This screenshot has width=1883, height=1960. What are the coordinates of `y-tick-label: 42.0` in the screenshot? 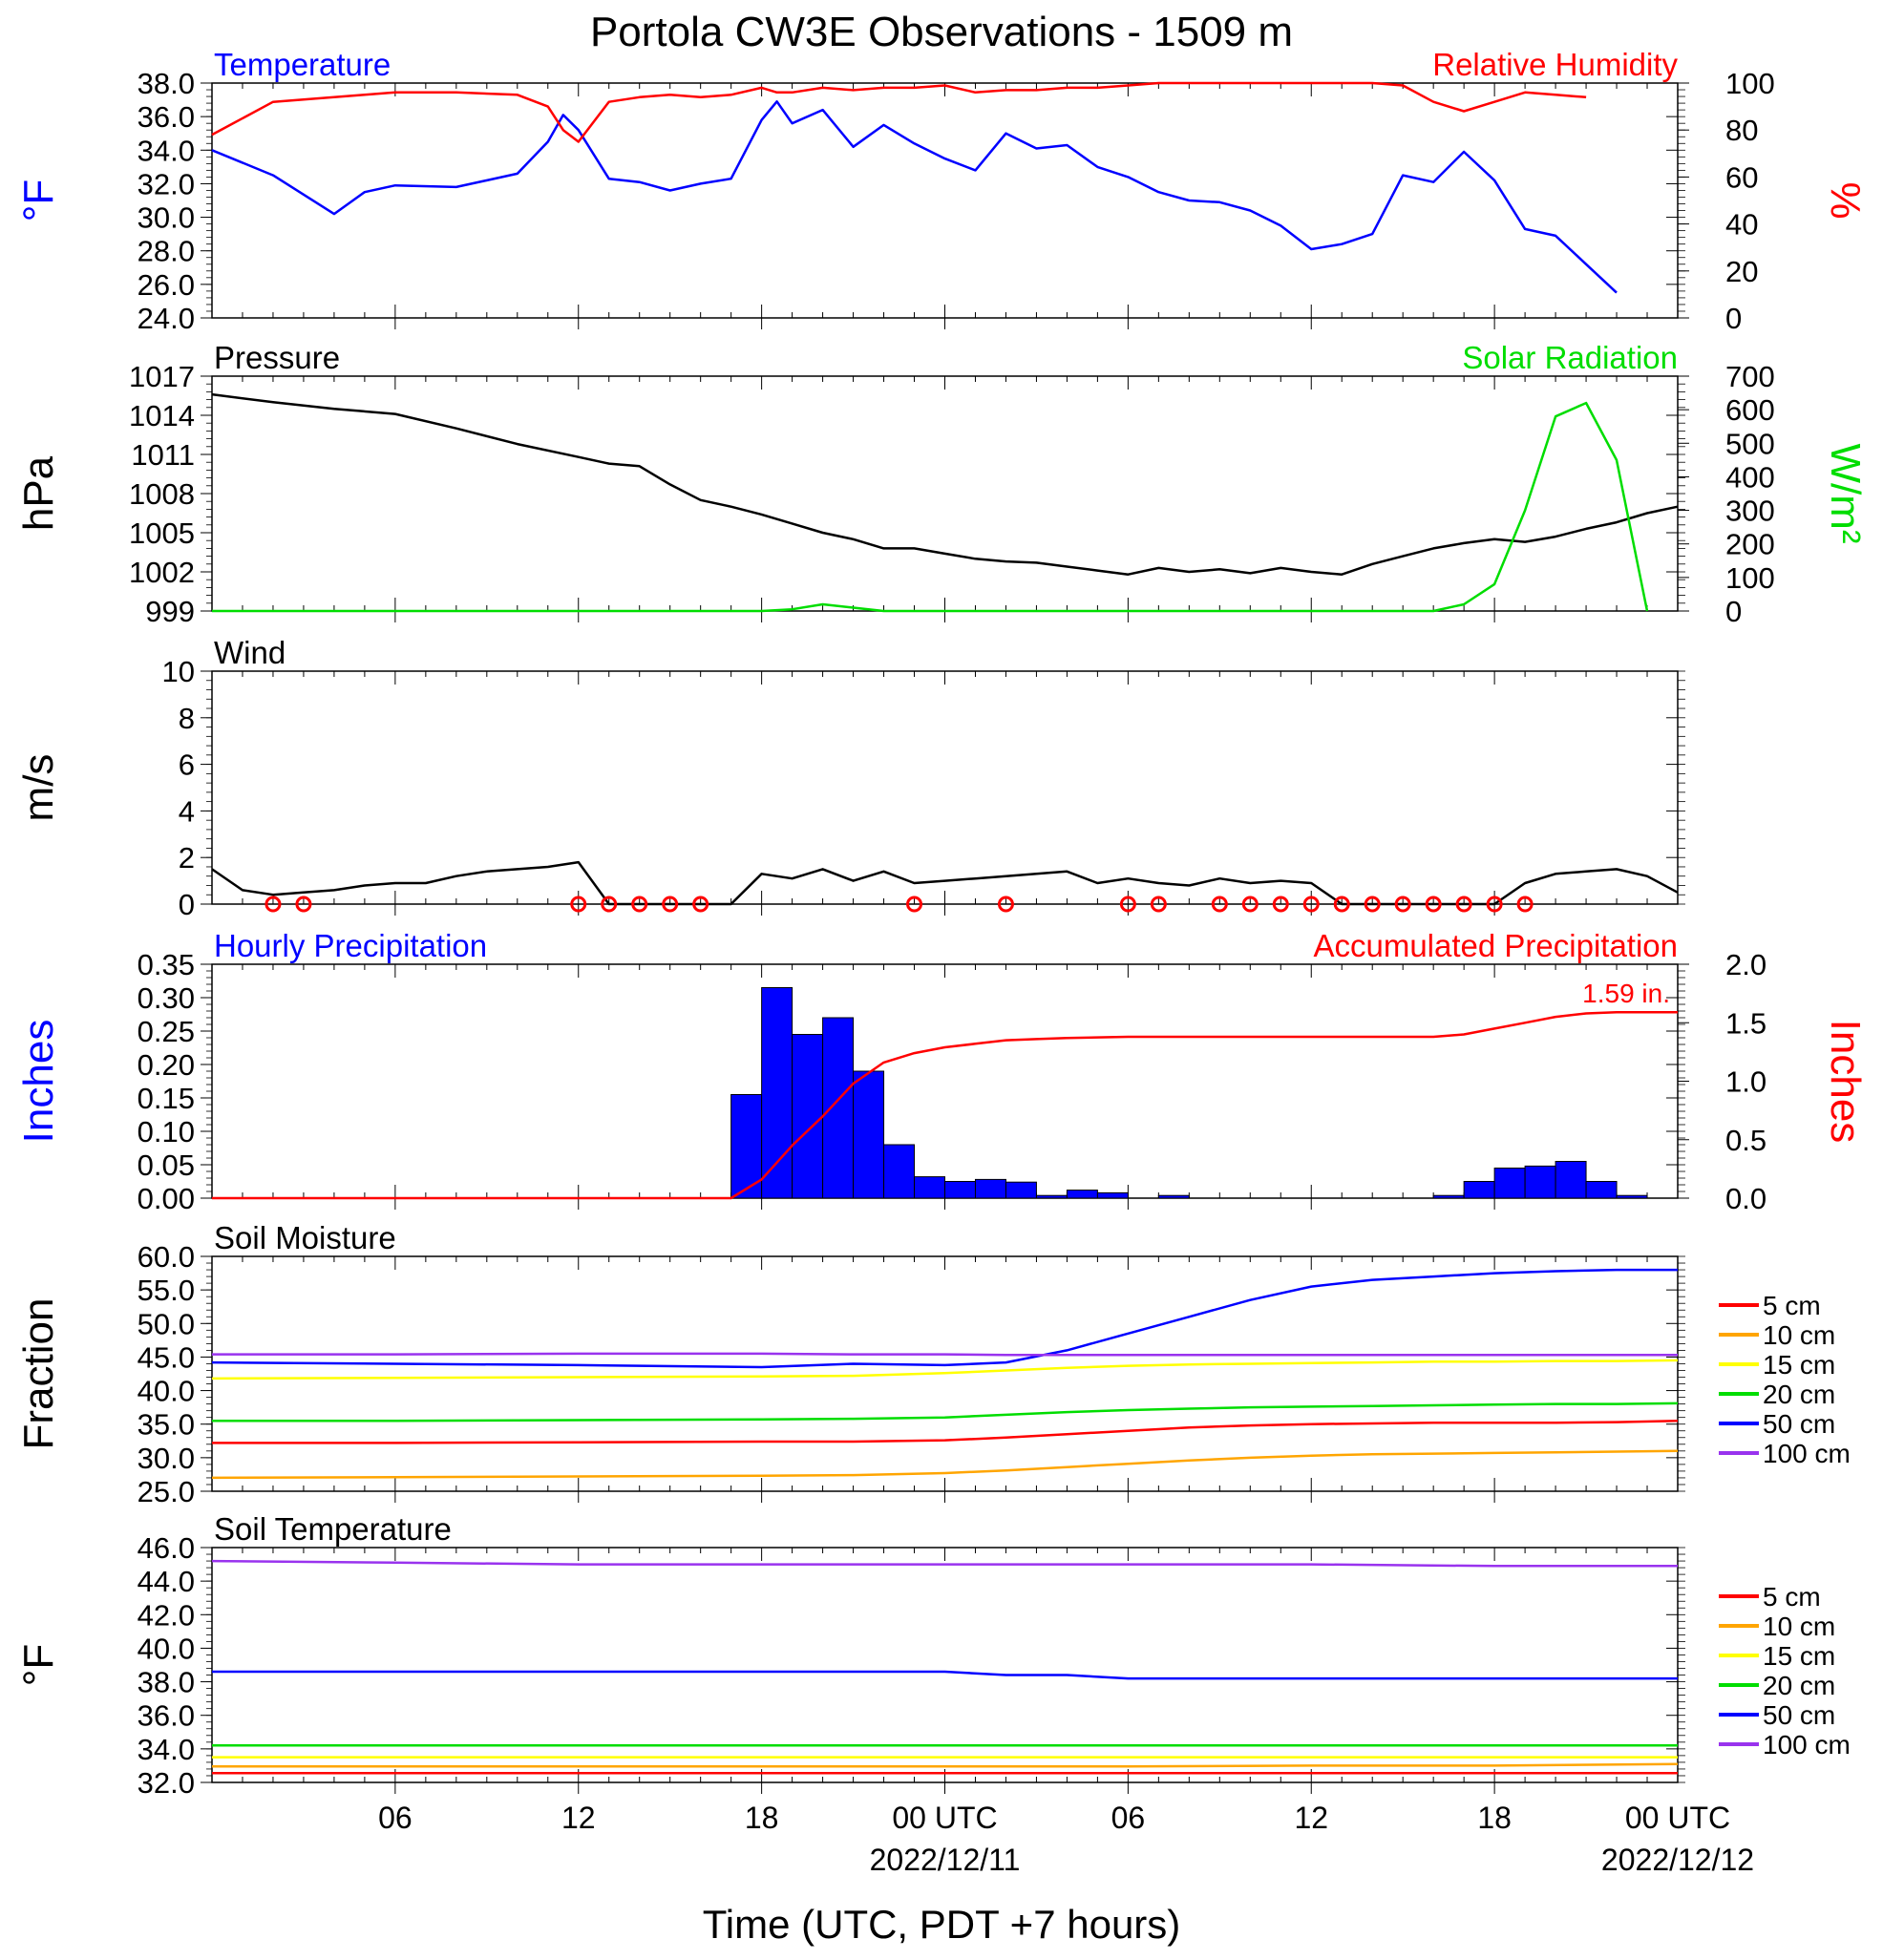 It's located at (166, 1615).